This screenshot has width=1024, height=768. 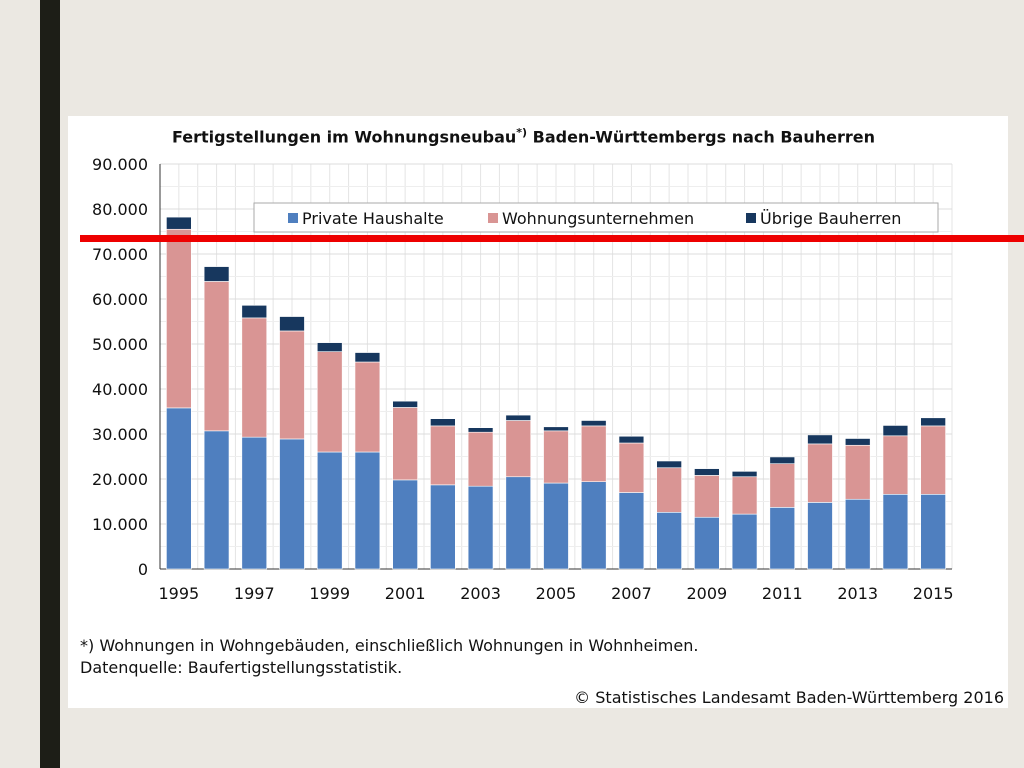 What do you see at coordinates (120, 479) in the screenshot?
I see `y-tick-label: 20.000` at bounding box center [120, 479].